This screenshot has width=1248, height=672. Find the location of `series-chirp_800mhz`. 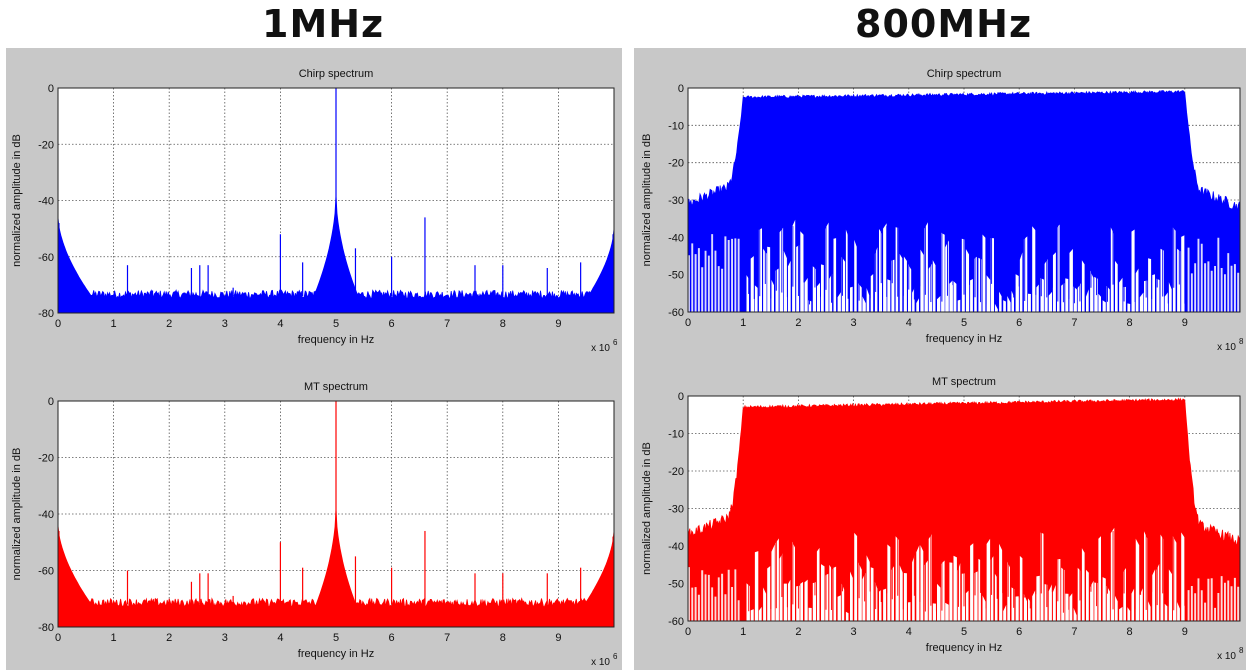

series-chirp_800mhz is located at coordinates (964, 201).